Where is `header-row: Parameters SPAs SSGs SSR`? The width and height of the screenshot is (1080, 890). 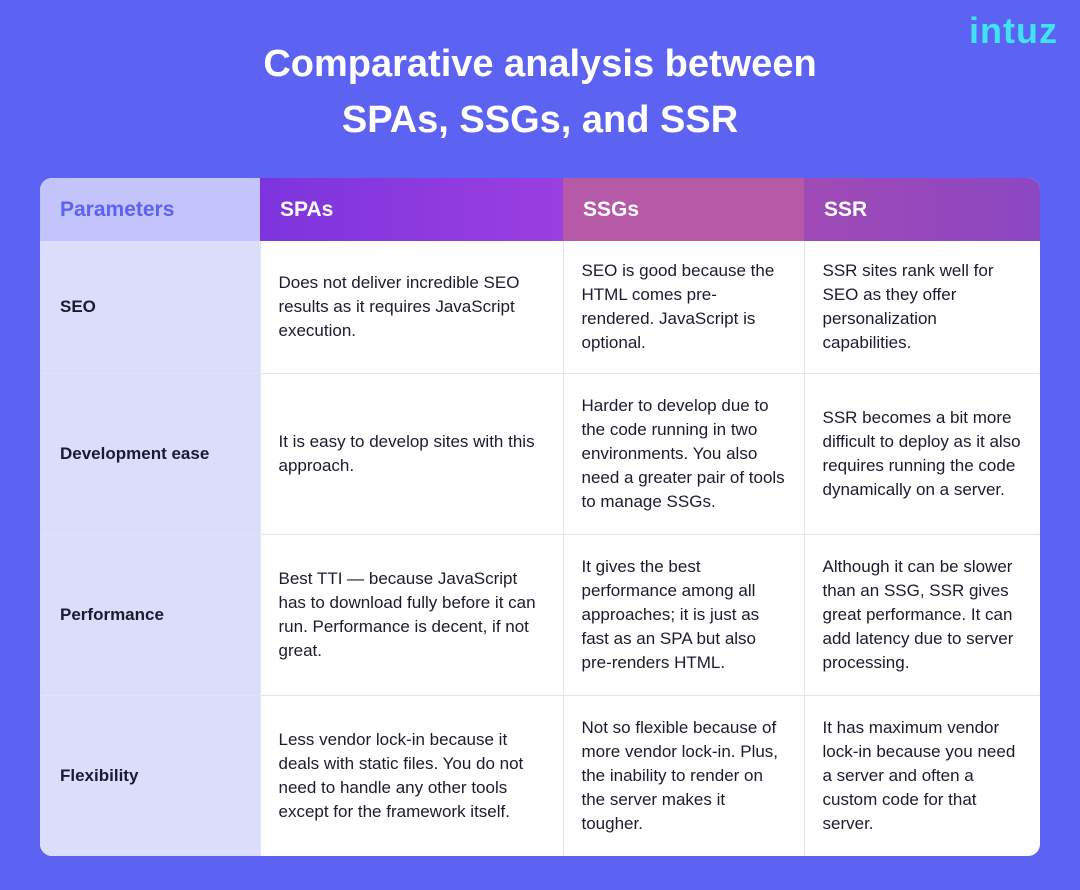 header-row: Parameters SPAs SSGs SSR is located at coordinates (540, 209).